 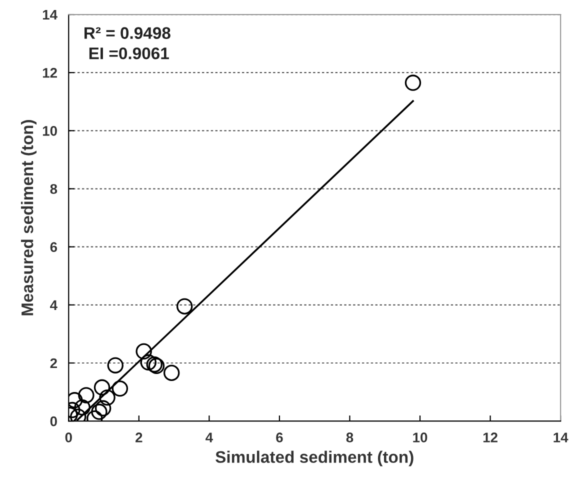 What do you see at coordinates (490, 437) in the screenshot?
I see `x-tick-label: 12` at bounding box center [490, 437].